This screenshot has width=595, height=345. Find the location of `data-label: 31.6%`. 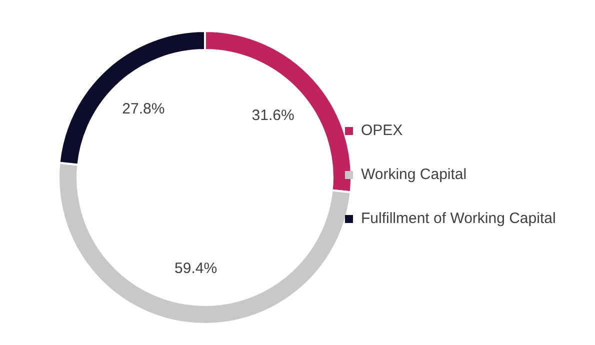

data-label: 31.6% is located at coordinates (273, 115).